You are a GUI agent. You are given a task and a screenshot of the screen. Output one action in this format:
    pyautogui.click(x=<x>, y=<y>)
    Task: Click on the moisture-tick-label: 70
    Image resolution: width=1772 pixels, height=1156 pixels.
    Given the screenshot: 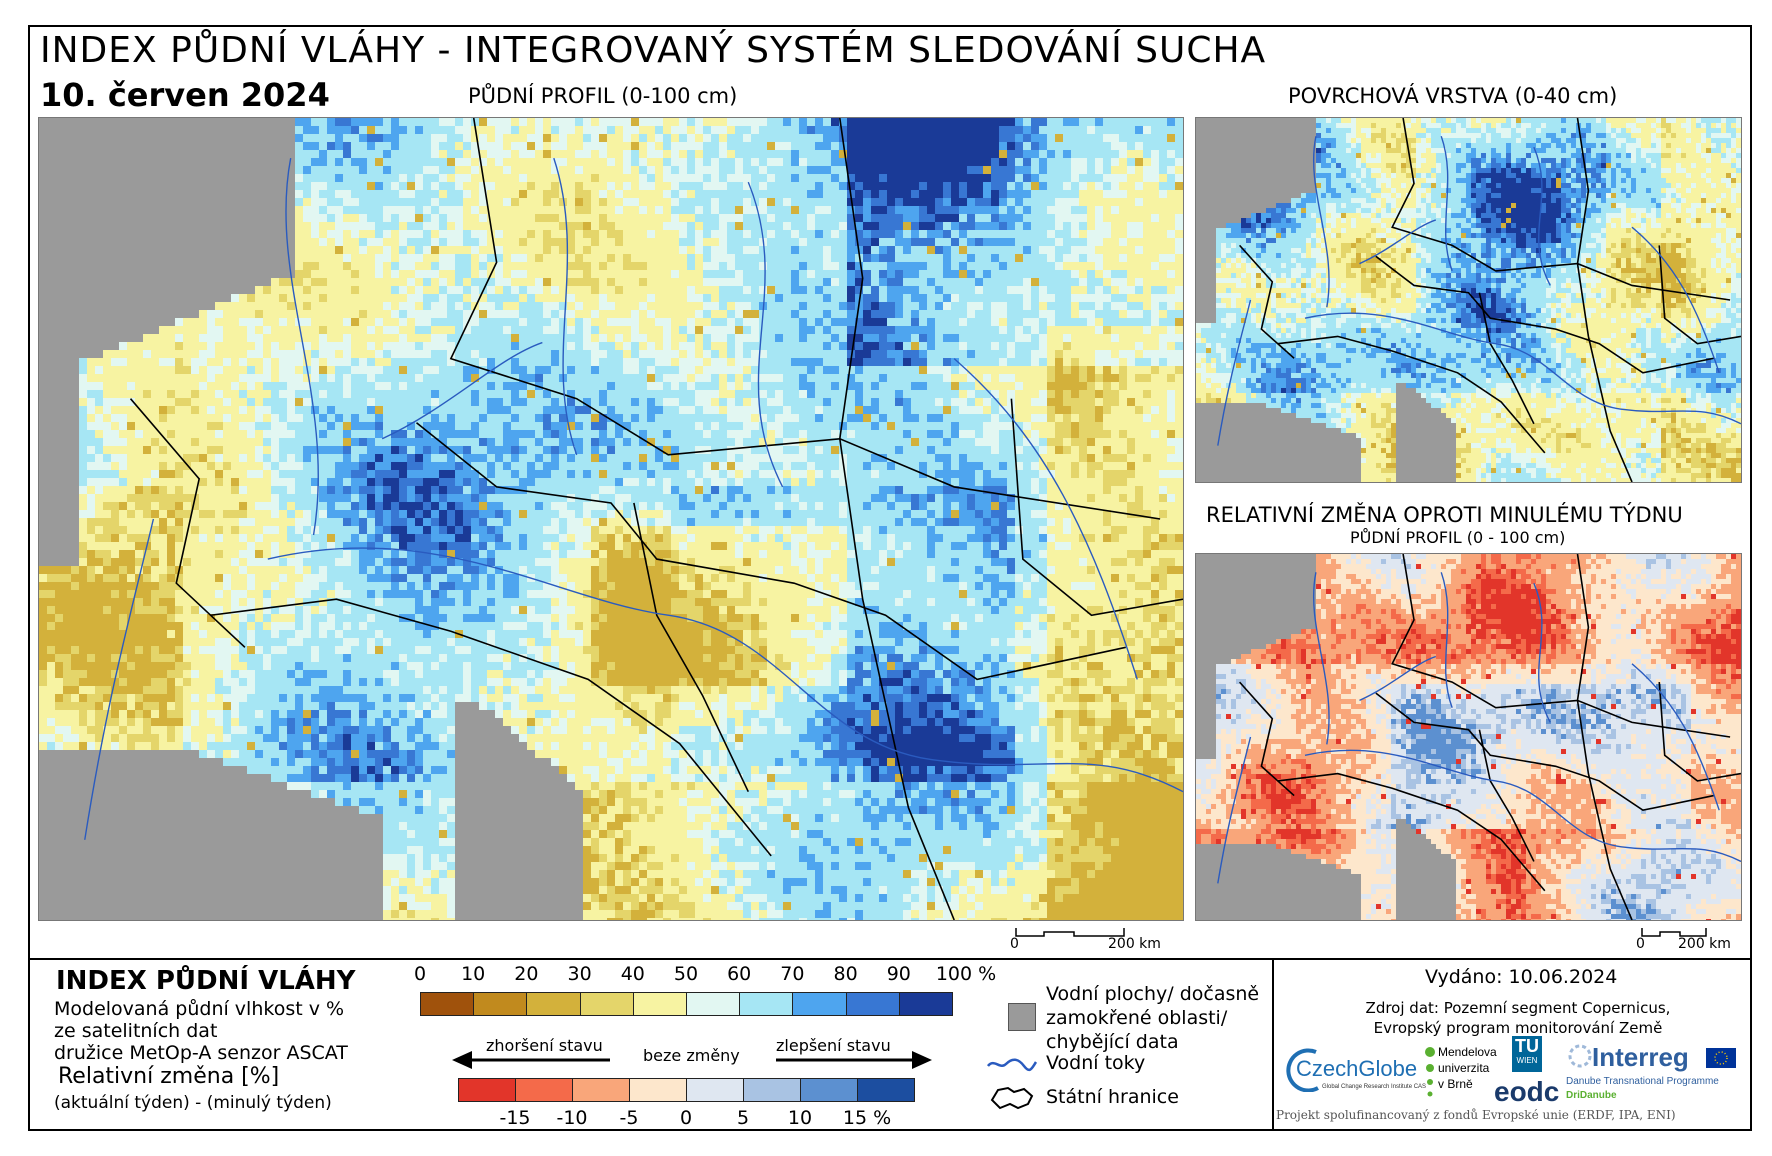 What is the action you would take?
    pyautogui.click(x=792, y=974)
    